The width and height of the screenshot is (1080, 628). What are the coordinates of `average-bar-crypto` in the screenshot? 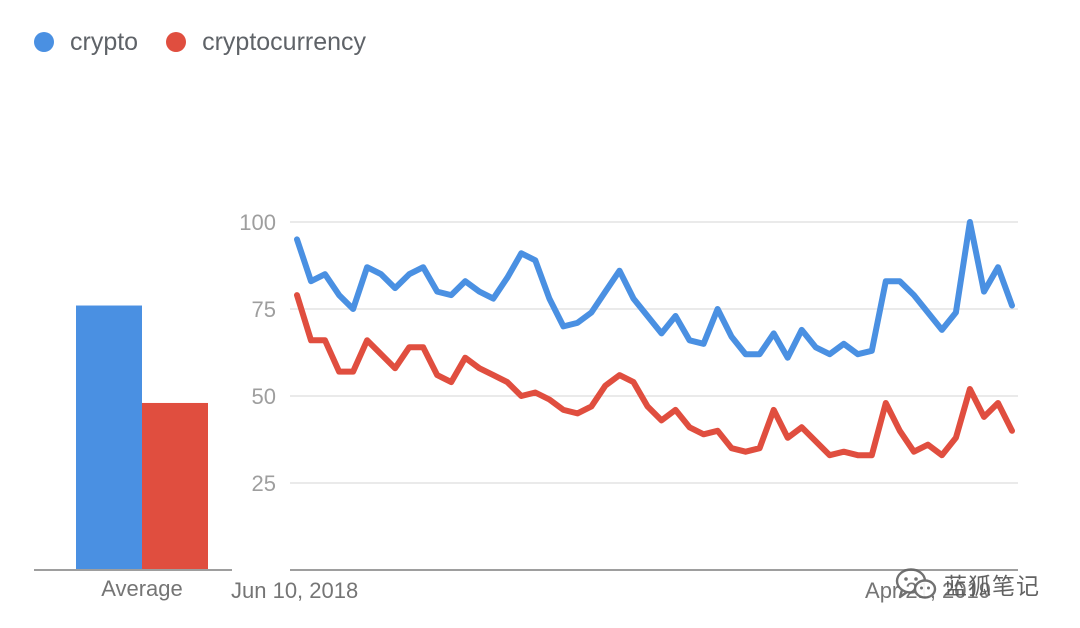 It's located at (109, 437).